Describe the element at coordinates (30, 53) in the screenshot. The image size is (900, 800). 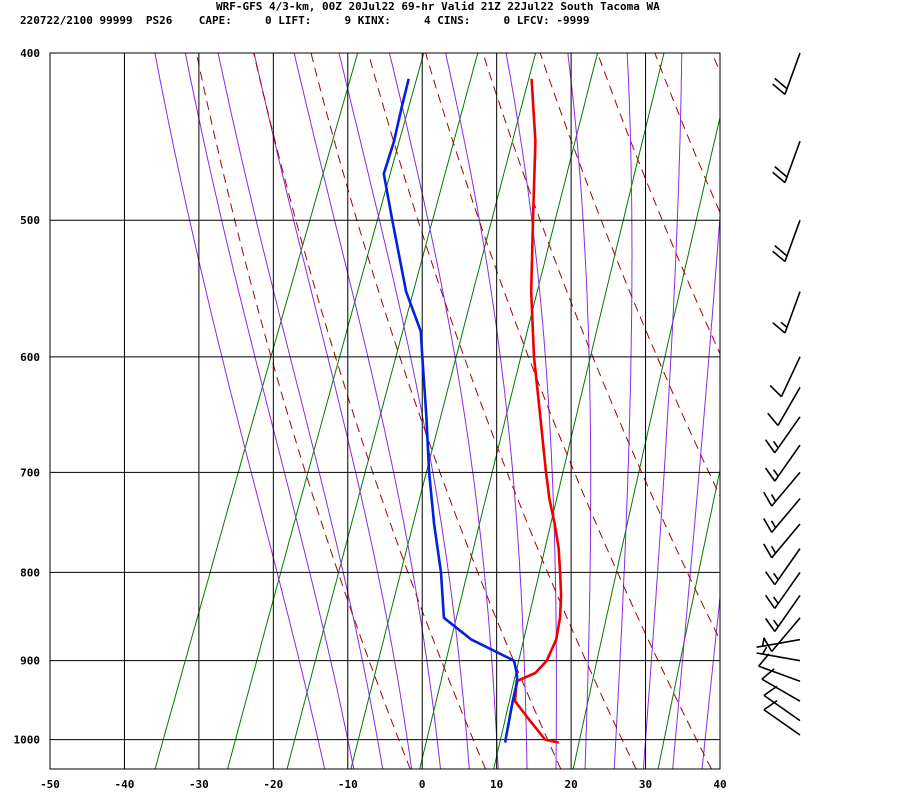
I see `pressure-tick-label: 400` at that location.